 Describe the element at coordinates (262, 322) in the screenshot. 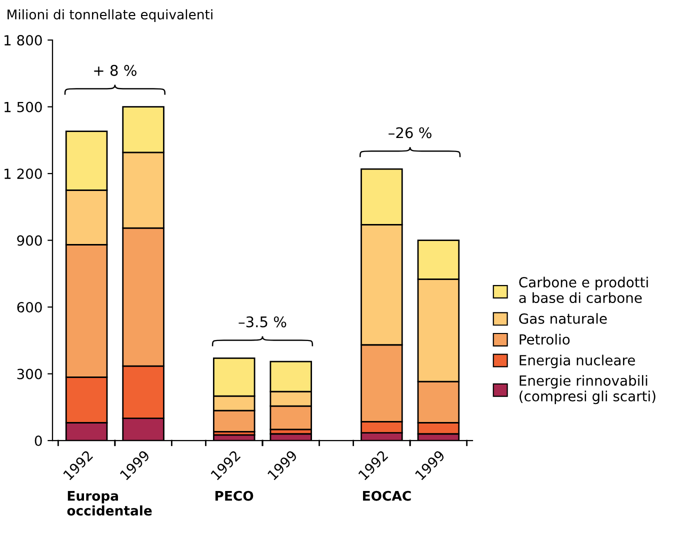

I see `annotation: –3.5 %` at that location.